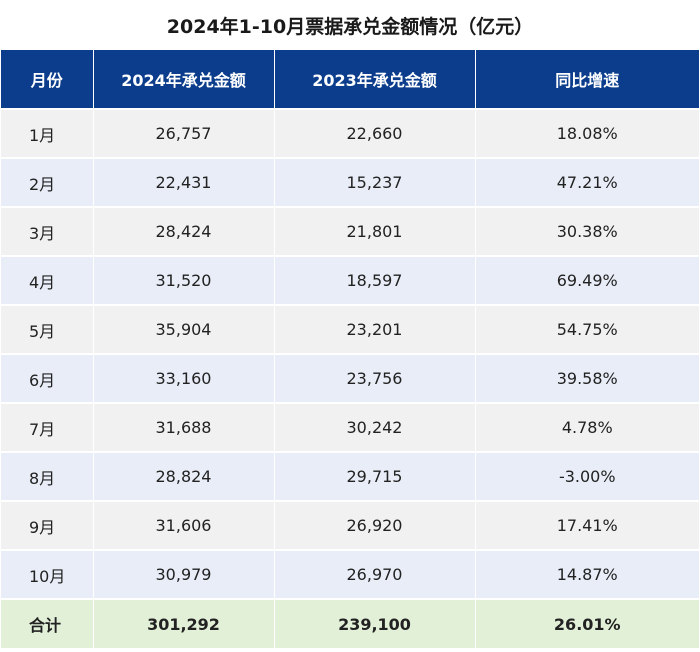 Image resolution: width=700 pixels, height=652 pixels. What do you see at coordinates (375, 428) in the screenshot?
I see `cell-2023-amount: 30,242` at bounding box center [375, 428].